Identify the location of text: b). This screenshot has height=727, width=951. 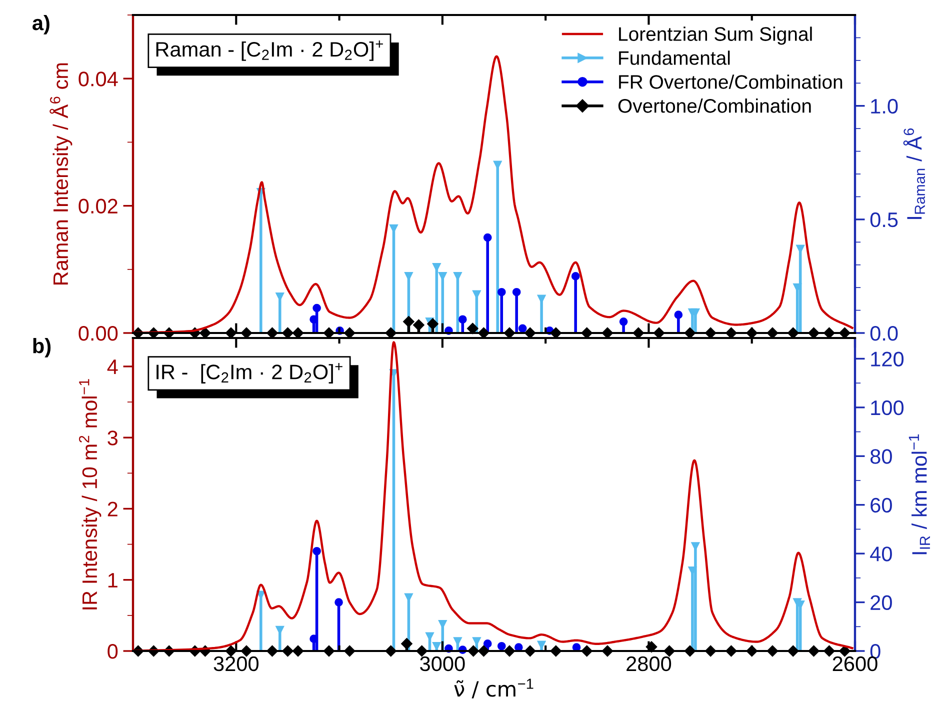
(42, 348).